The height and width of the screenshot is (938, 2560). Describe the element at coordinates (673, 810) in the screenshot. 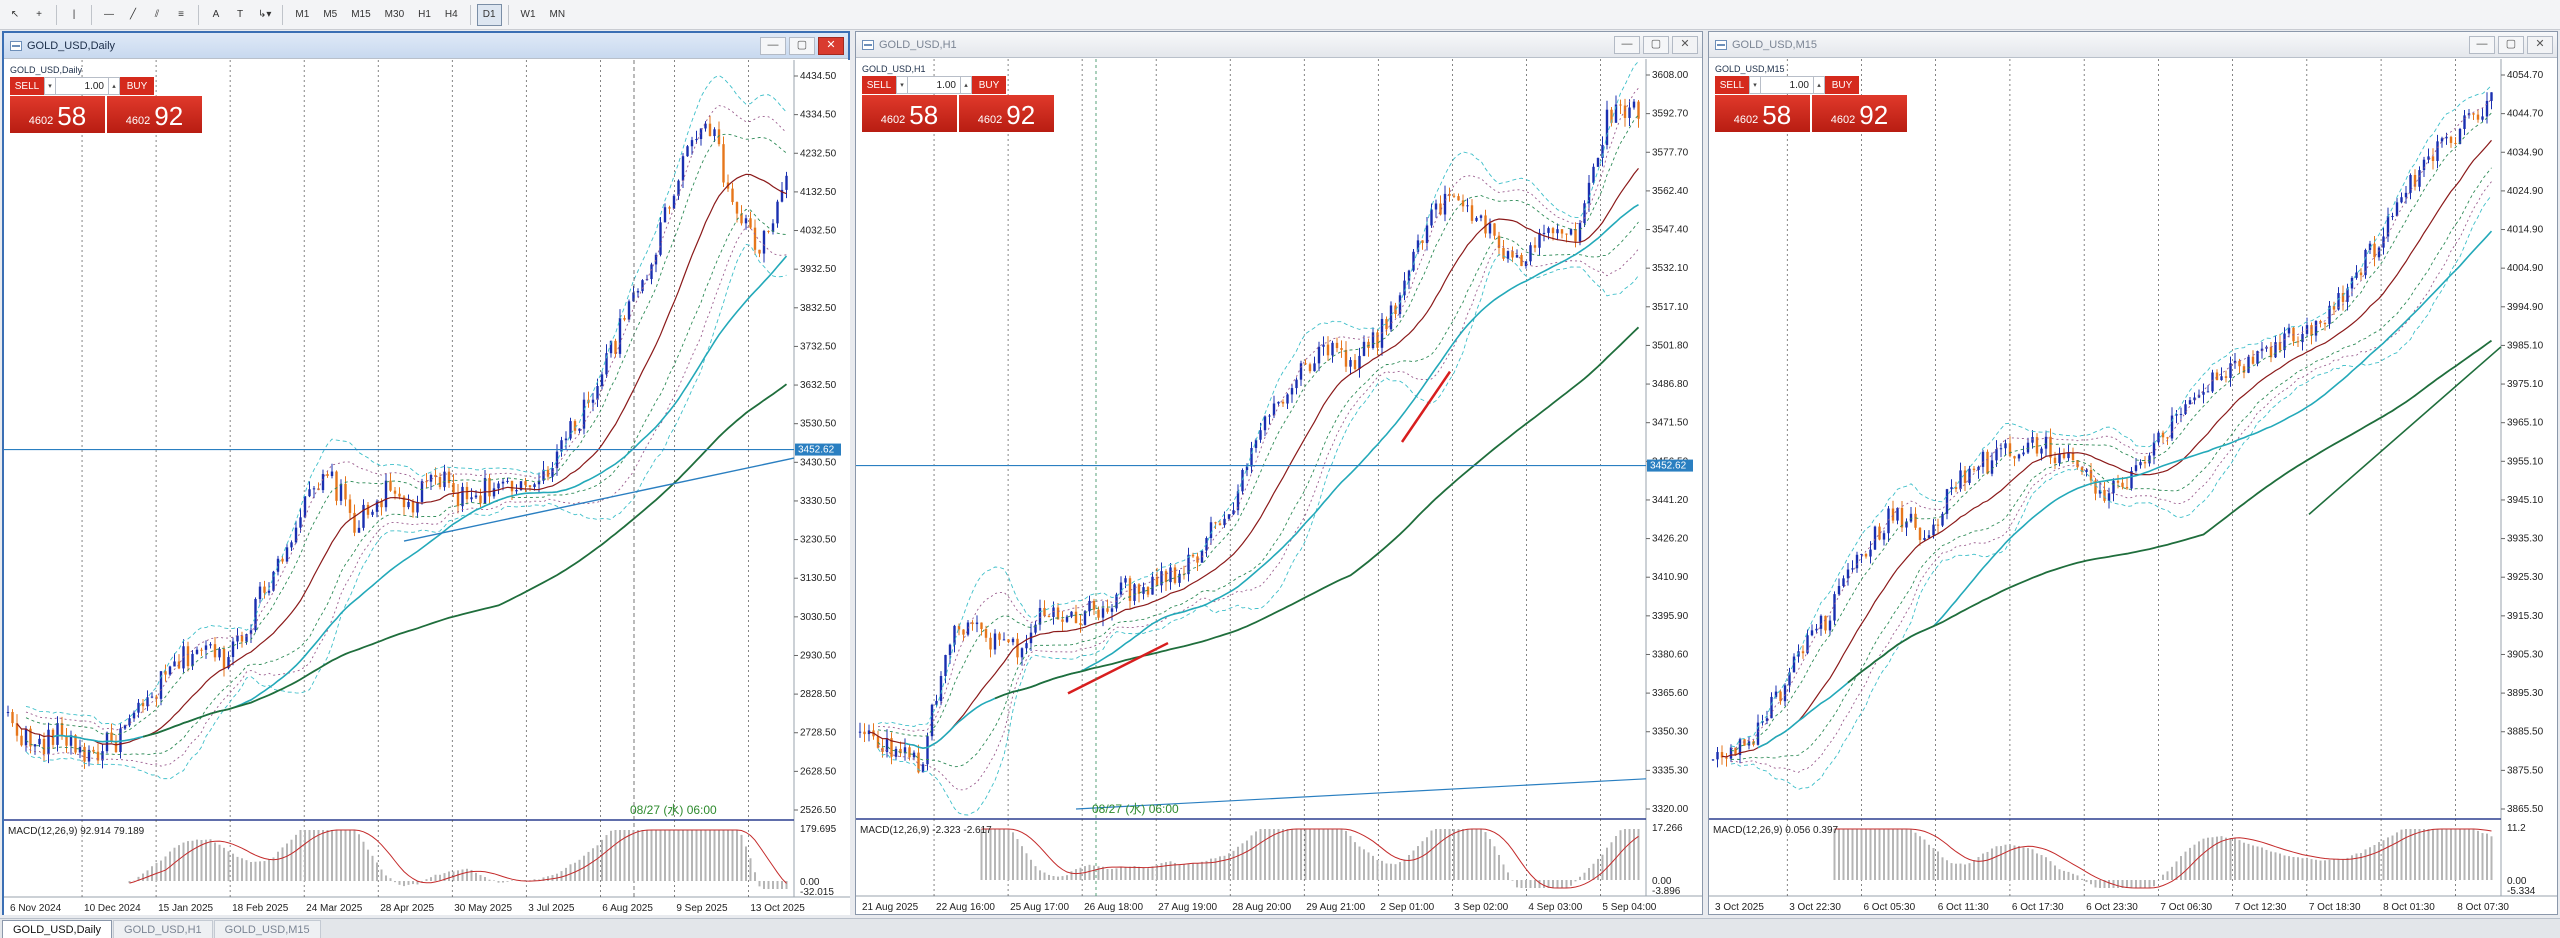

I see `time-annotation: 08/27 (水) 06:00` at that location.